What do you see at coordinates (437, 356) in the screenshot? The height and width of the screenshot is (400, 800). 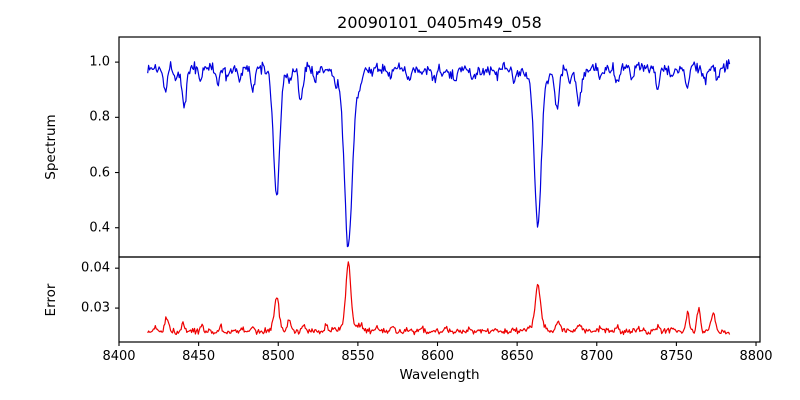 I see `x-tick-label: 8600` at bounding box center [437, 356].